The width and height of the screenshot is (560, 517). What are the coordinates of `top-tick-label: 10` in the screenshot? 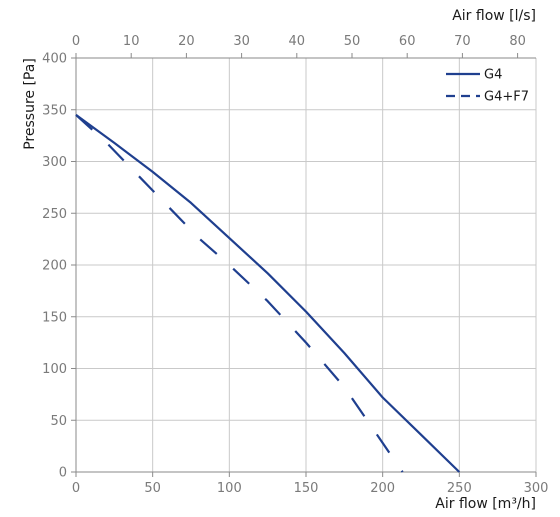 It's located at (131, 41).